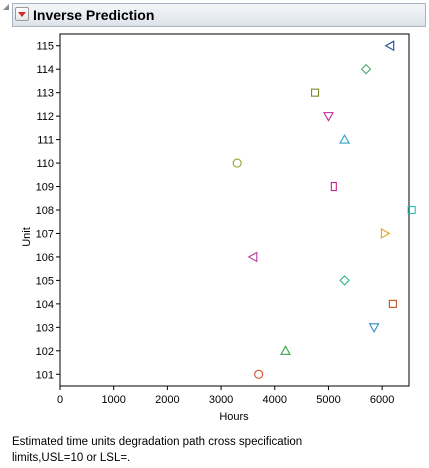 This screenshot has height=468, width=429. I want to click on y-tick-label-112: 112, so click(45, 117).